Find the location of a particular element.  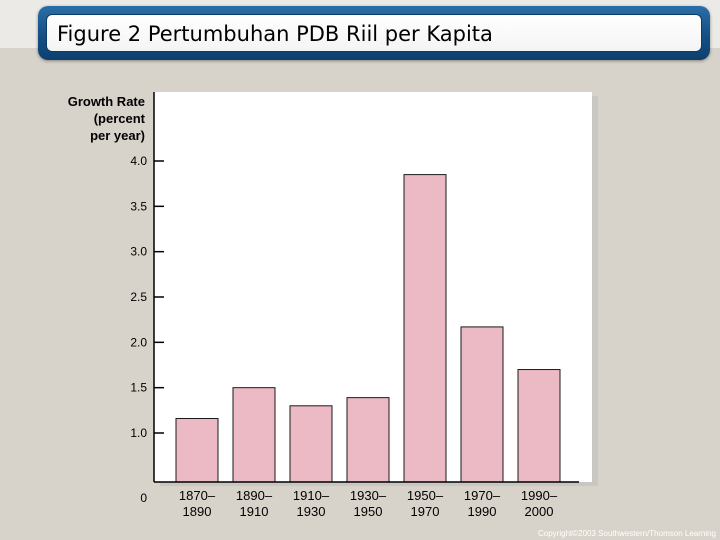

x-tick-label-4-0: 1950– is located at coordinates (425, 495).